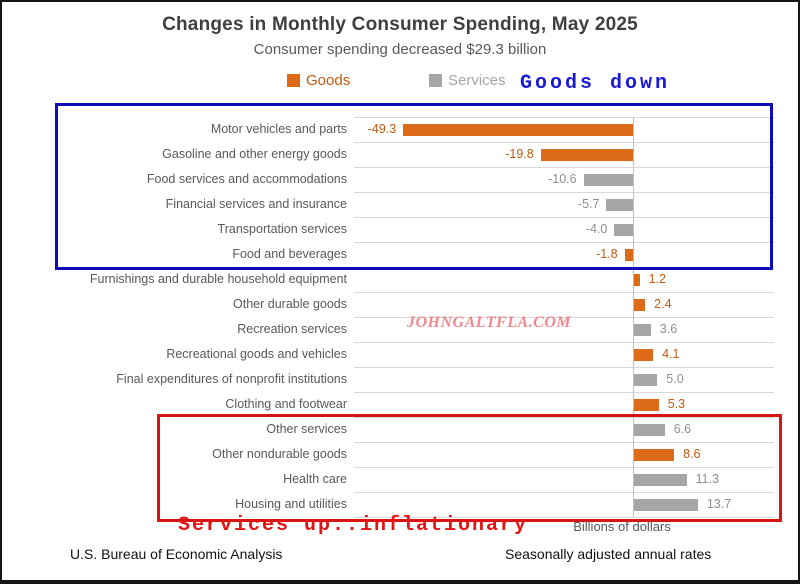 The height and width of the screenshot is (584, 800). Describe the element at coordinates (489, 322) in the screenshot. I see `watermark-text: JOHNGALTFLA.COM` at that location.